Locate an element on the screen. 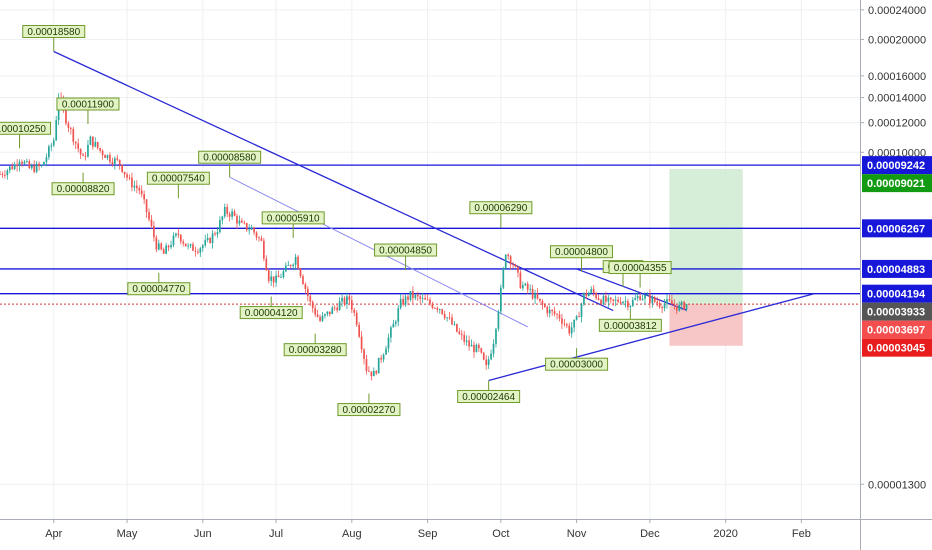 The height and width of the screenshot is (550, 932). y-tick-label: 0.00024000 is located at coordinates (897, 11).